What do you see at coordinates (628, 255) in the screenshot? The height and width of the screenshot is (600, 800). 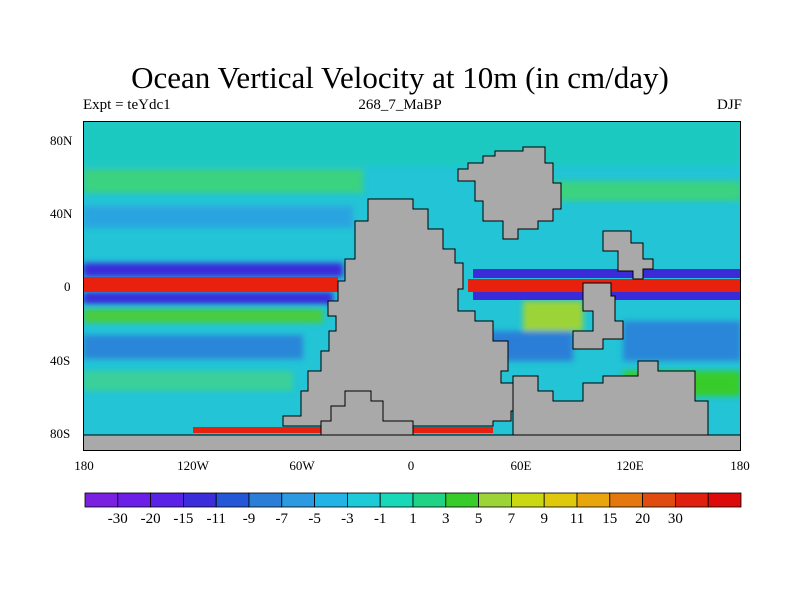 I see `continent-east` at bounding box center [628, 255].